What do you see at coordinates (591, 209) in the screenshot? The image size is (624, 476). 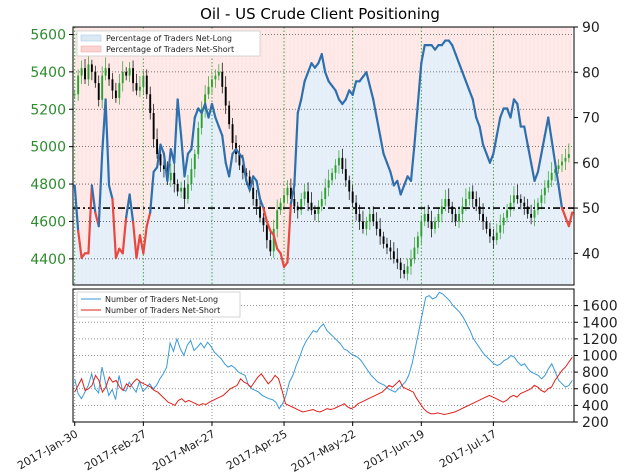 I see `right-tick-label: 50` at bounding box center [591, 209].